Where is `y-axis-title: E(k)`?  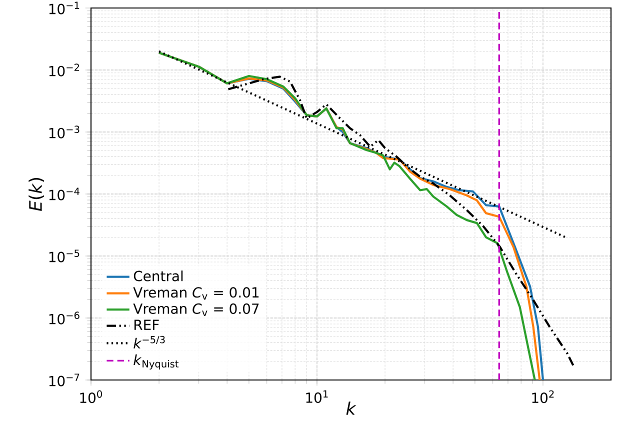 y-axis-title: E(k) is located at coordinates (36, 195).